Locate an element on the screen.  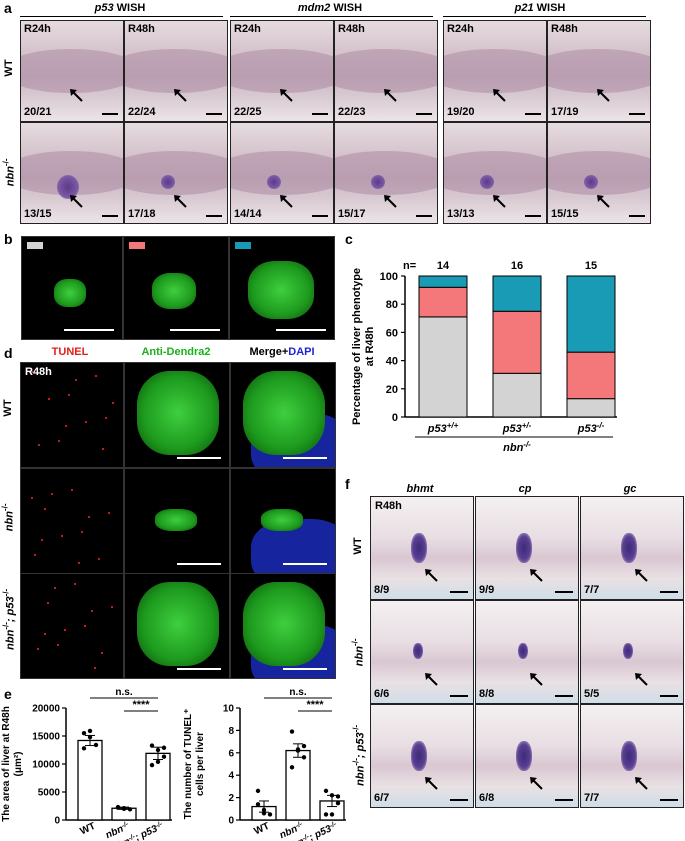
y-tick-label: 4 is located at coordinates (231, 776).